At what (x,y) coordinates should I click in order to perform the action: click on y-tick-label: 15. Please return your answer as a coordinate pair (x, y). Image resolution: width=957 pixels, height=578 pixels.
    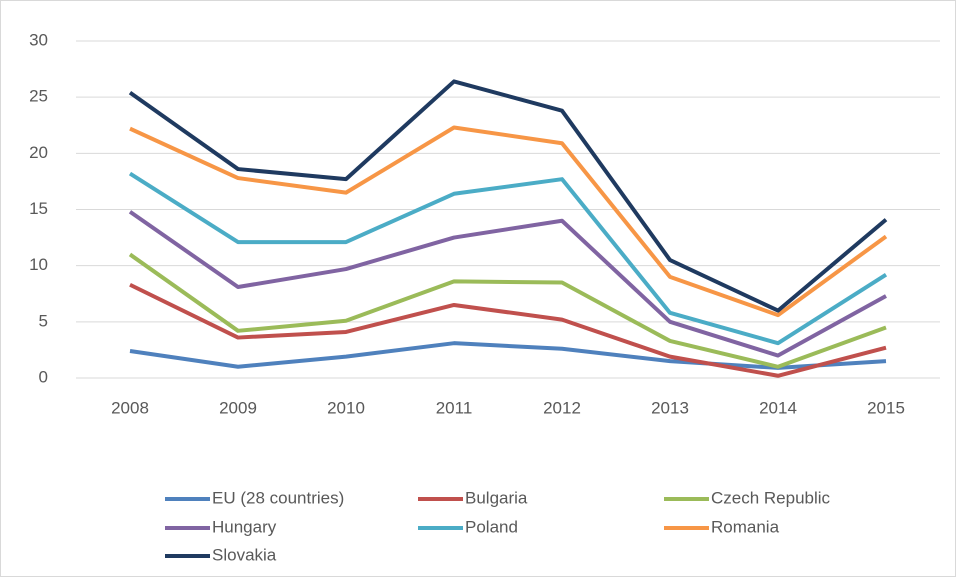
    Looking at the image, I should click on (38, 208).